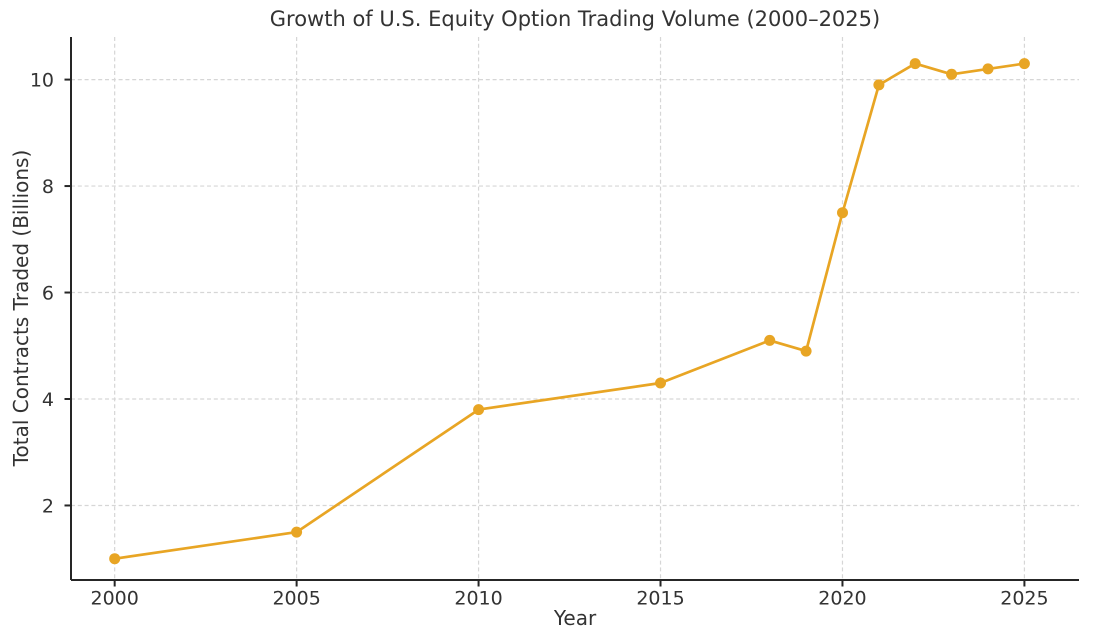 Image resolution: width=1104 pixels, height=638 pixels. What do you see at coordinates (114, 599) in the screenshot?
I see `x-tick-label: 2000` at bounding box center [114, 599].